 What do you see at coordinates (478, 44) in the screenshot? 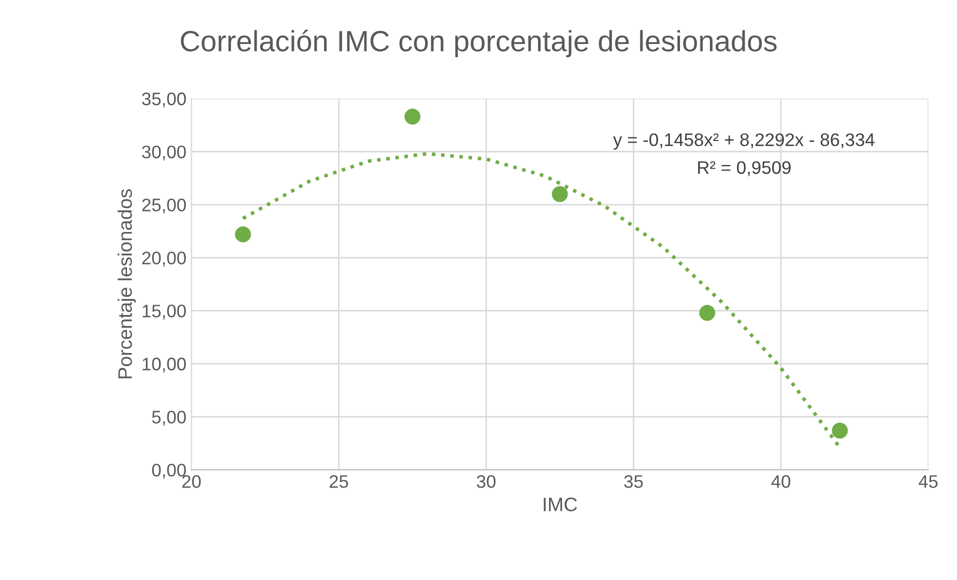
I see `chart-title: Correlación IMC con porcentaje de lesionados` at bounding box center [478, 44].